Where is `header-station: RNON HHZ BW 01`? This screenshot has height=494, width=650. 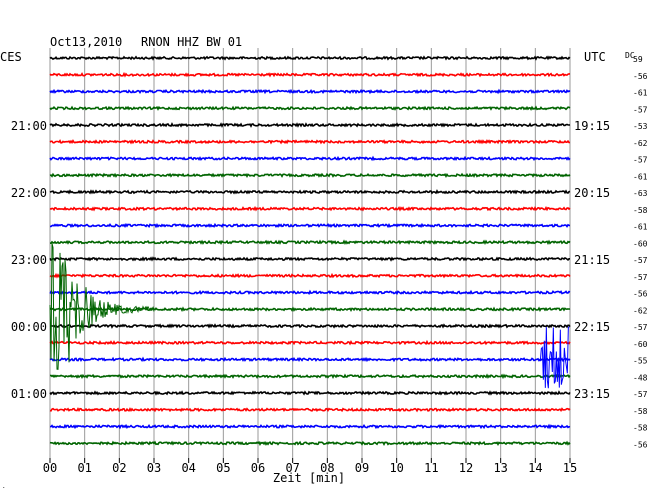 header-station: RNON HHZ BW 01 is located at coordinates (191, 42).